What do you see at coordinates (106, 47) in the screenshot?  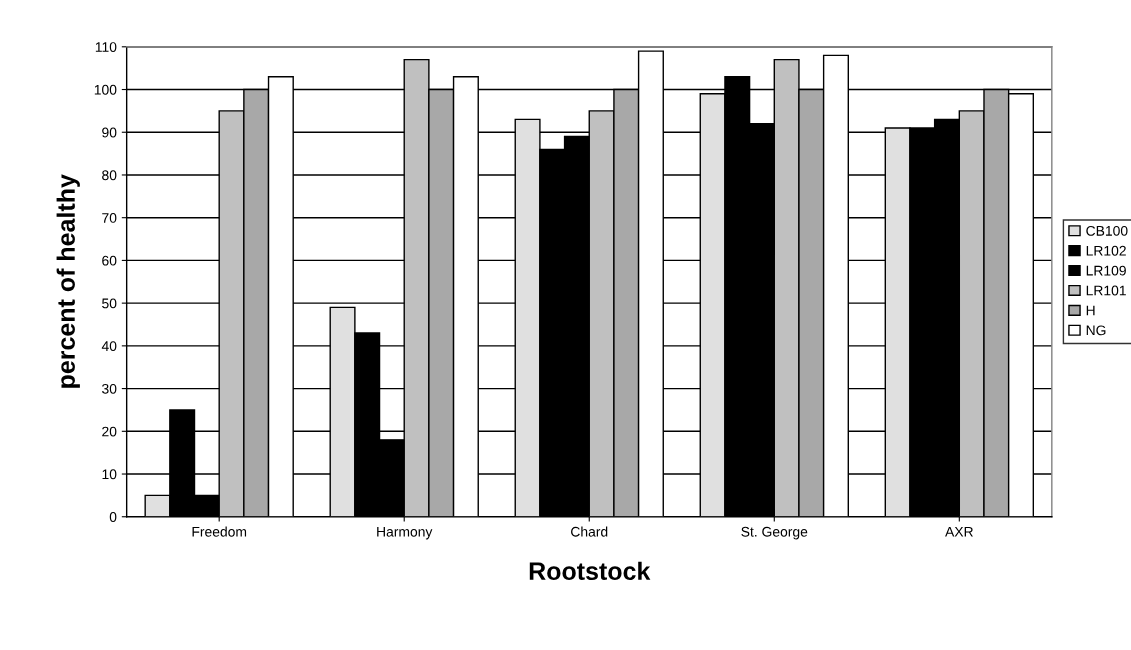 I see `y-tick-label: 110` at bounding box center [106, 47].